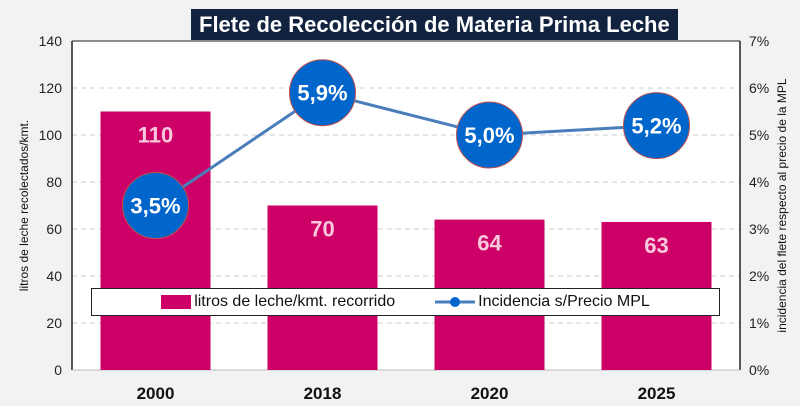 This screenshot has height=406, width=800. What do you see at coordinates (295, 301) in the screenshot?
I see `legend-label-bars: litros de leche/kmt. recorrido` at bounding box center [295, 301].